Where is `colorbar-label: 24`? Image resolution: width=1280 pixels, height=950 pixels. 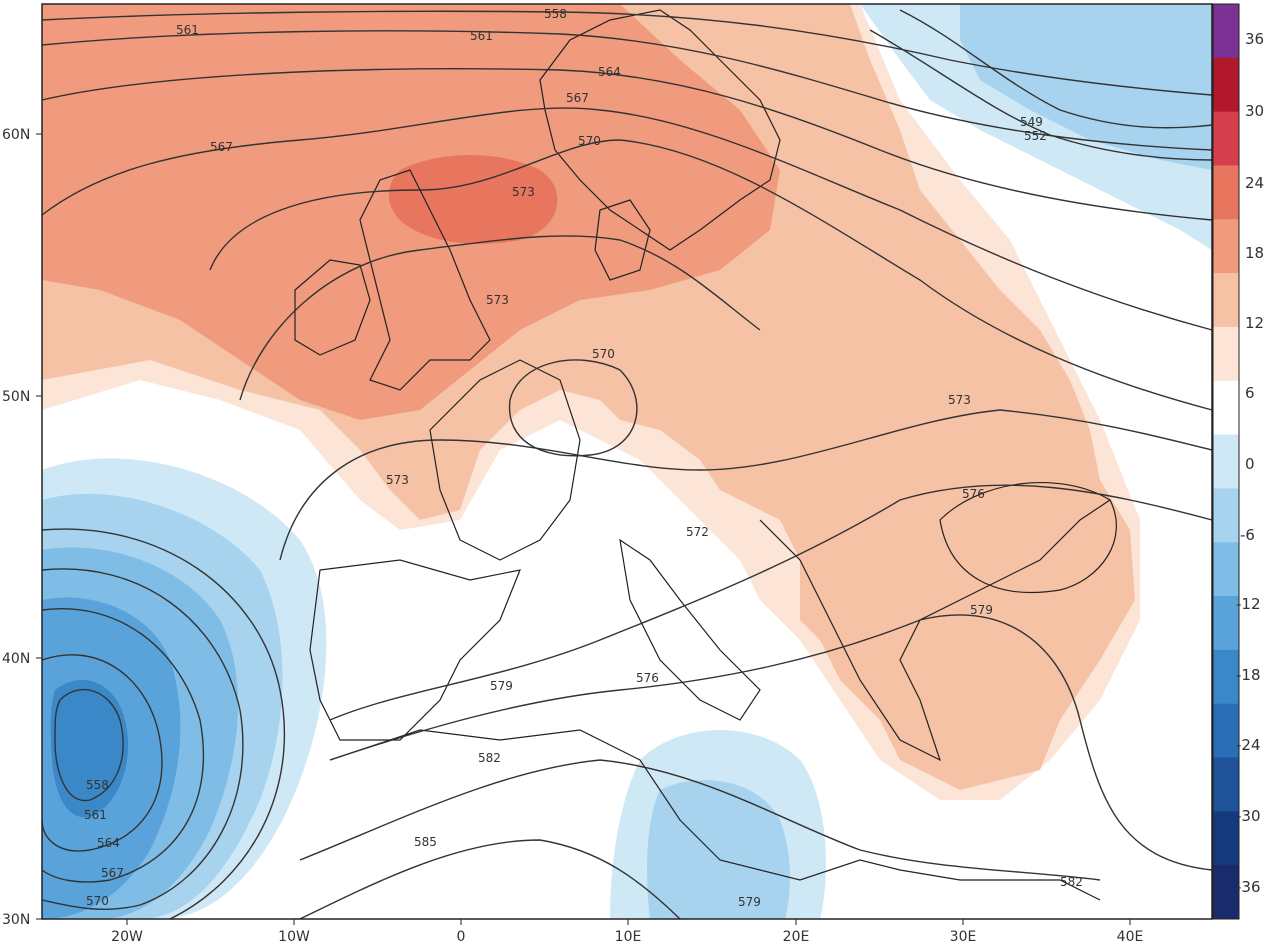 colorbar-label: 24 is located at coordinates (1254, 183).